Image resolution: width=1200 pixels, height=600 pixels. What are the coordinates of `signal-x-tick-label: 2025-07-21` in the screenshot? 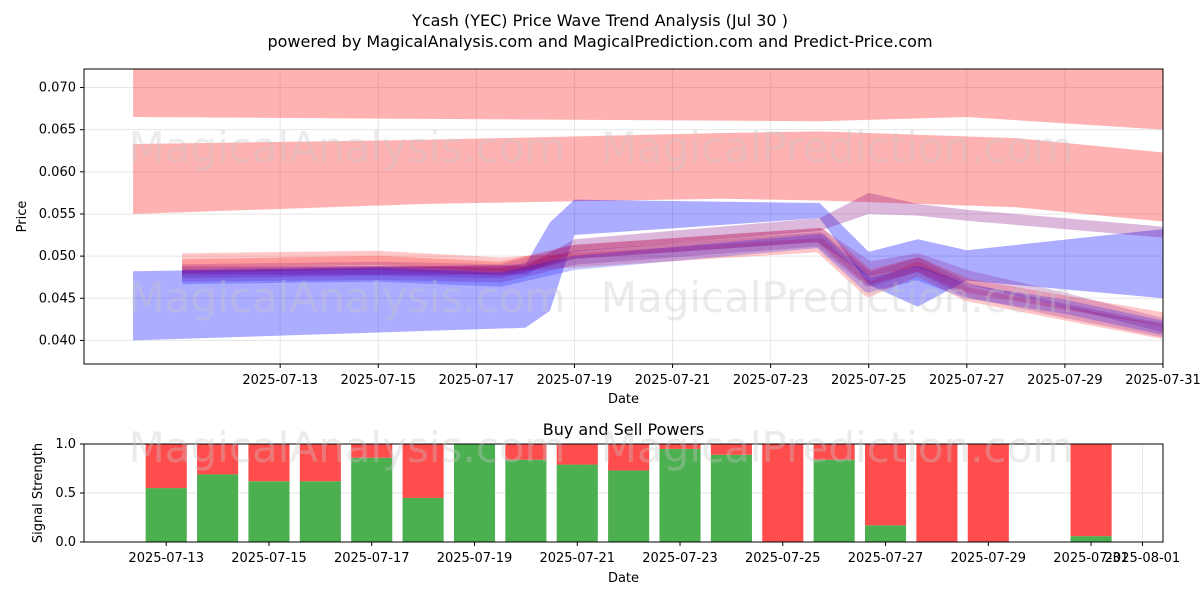 It's located at (577, 558).